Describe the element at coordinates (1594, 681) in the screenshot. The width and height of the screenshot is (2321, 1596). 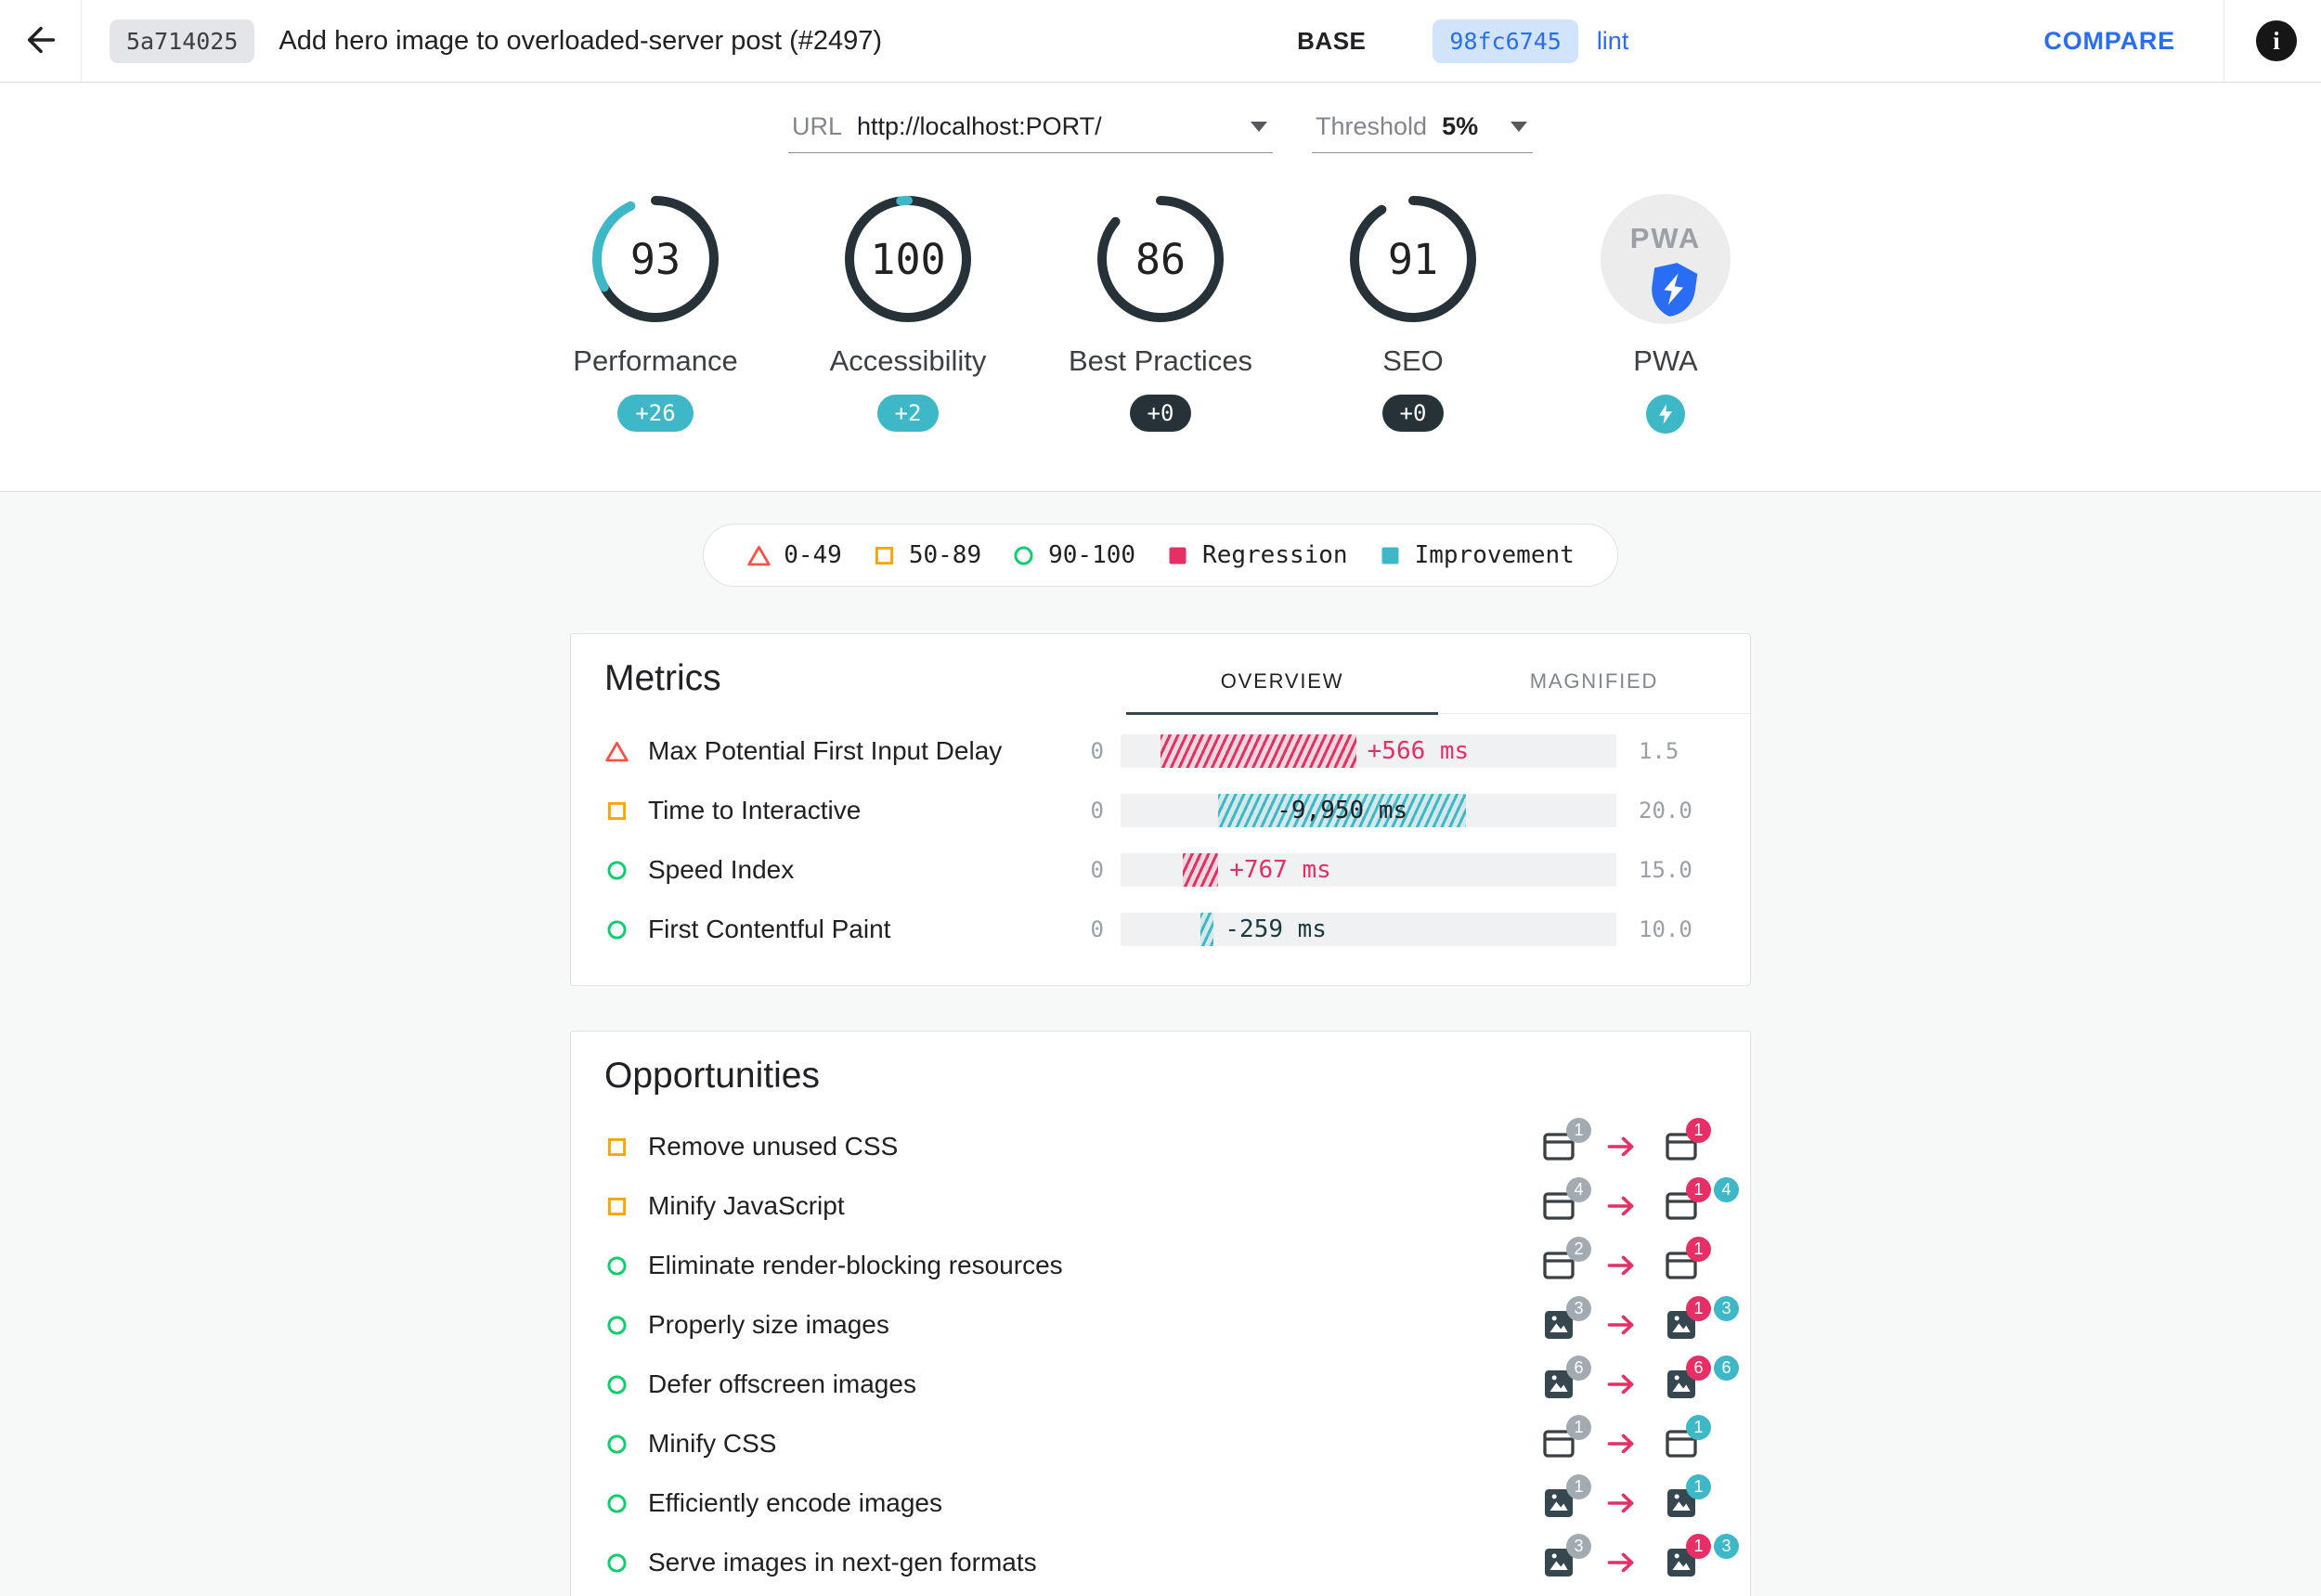
I see `metrics-tab: MAGNIFIED` at that location.